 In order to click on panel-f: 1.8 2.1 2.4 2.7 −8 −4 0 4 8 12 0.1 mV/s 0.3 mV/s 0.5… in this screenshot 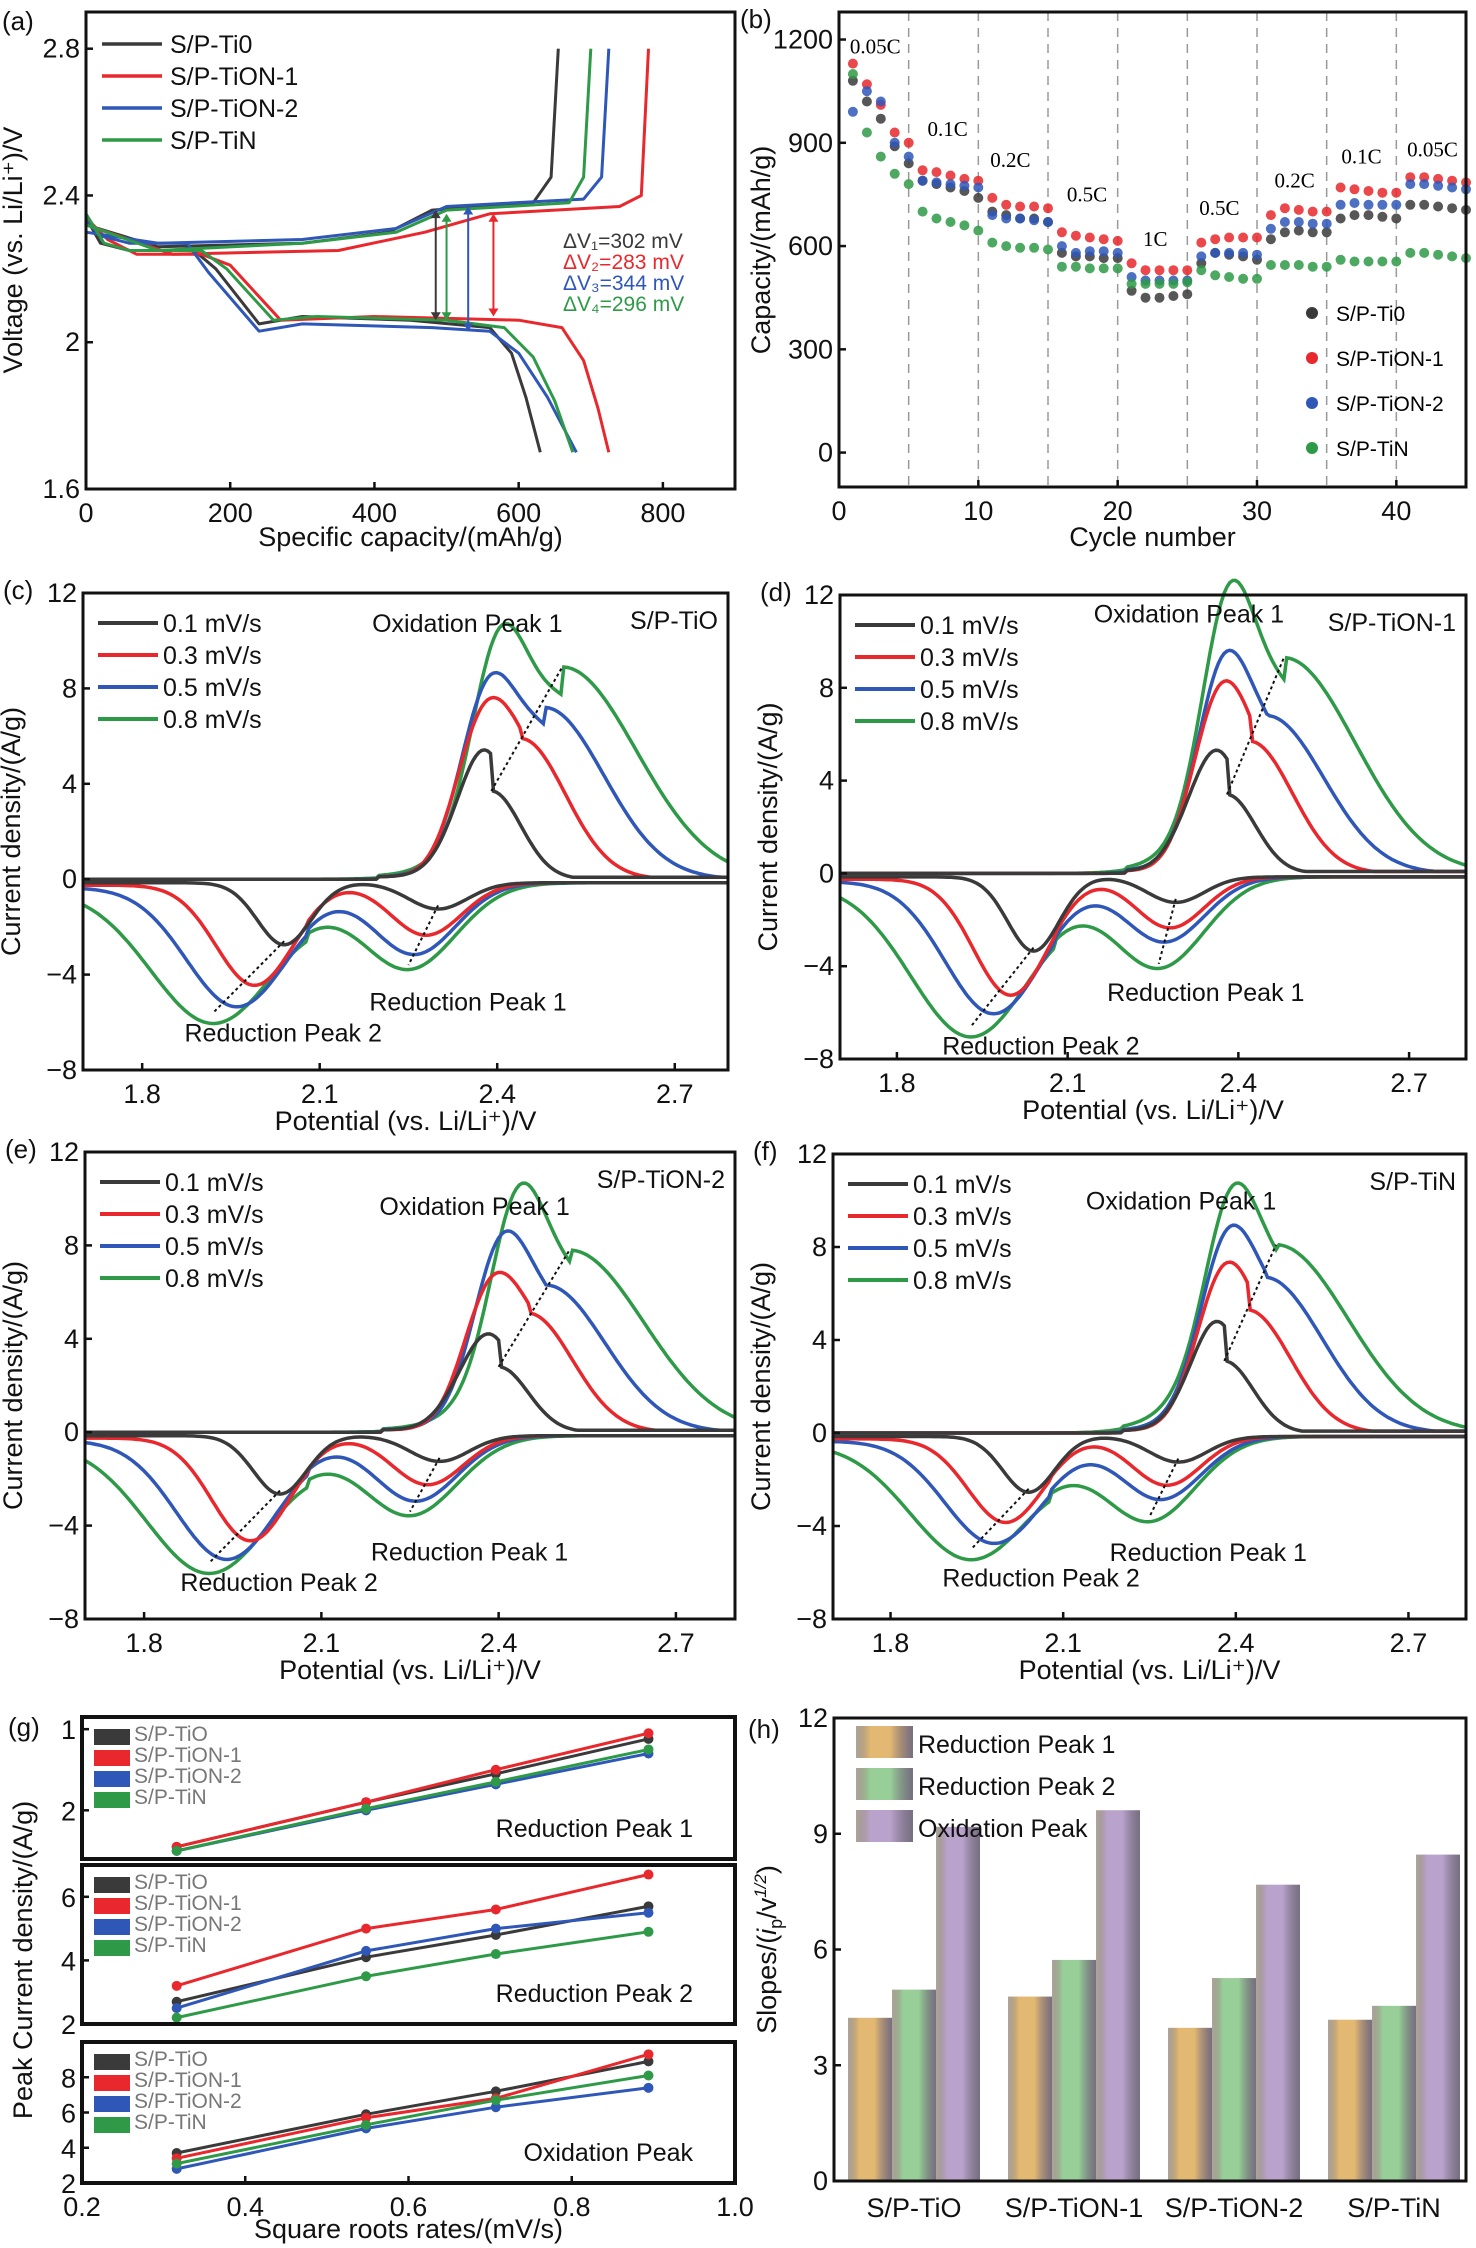, I will do `click(1107, 1410)`.